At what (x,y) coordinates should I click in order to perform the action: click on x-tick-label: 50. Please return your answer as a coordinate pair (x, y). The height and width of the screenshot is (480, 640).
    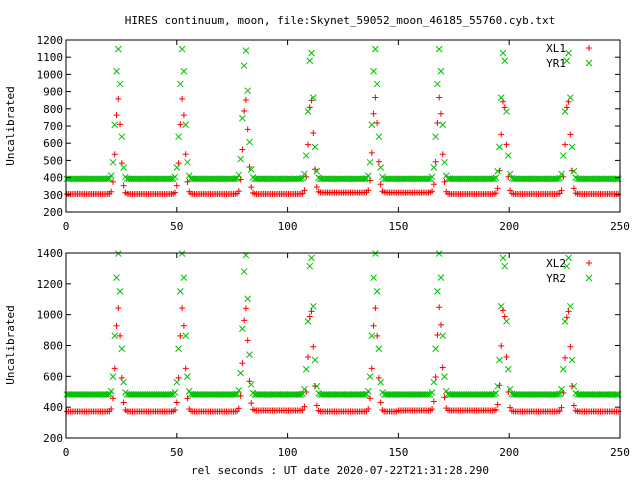
    Looking at the image, I should click on (176, 226).